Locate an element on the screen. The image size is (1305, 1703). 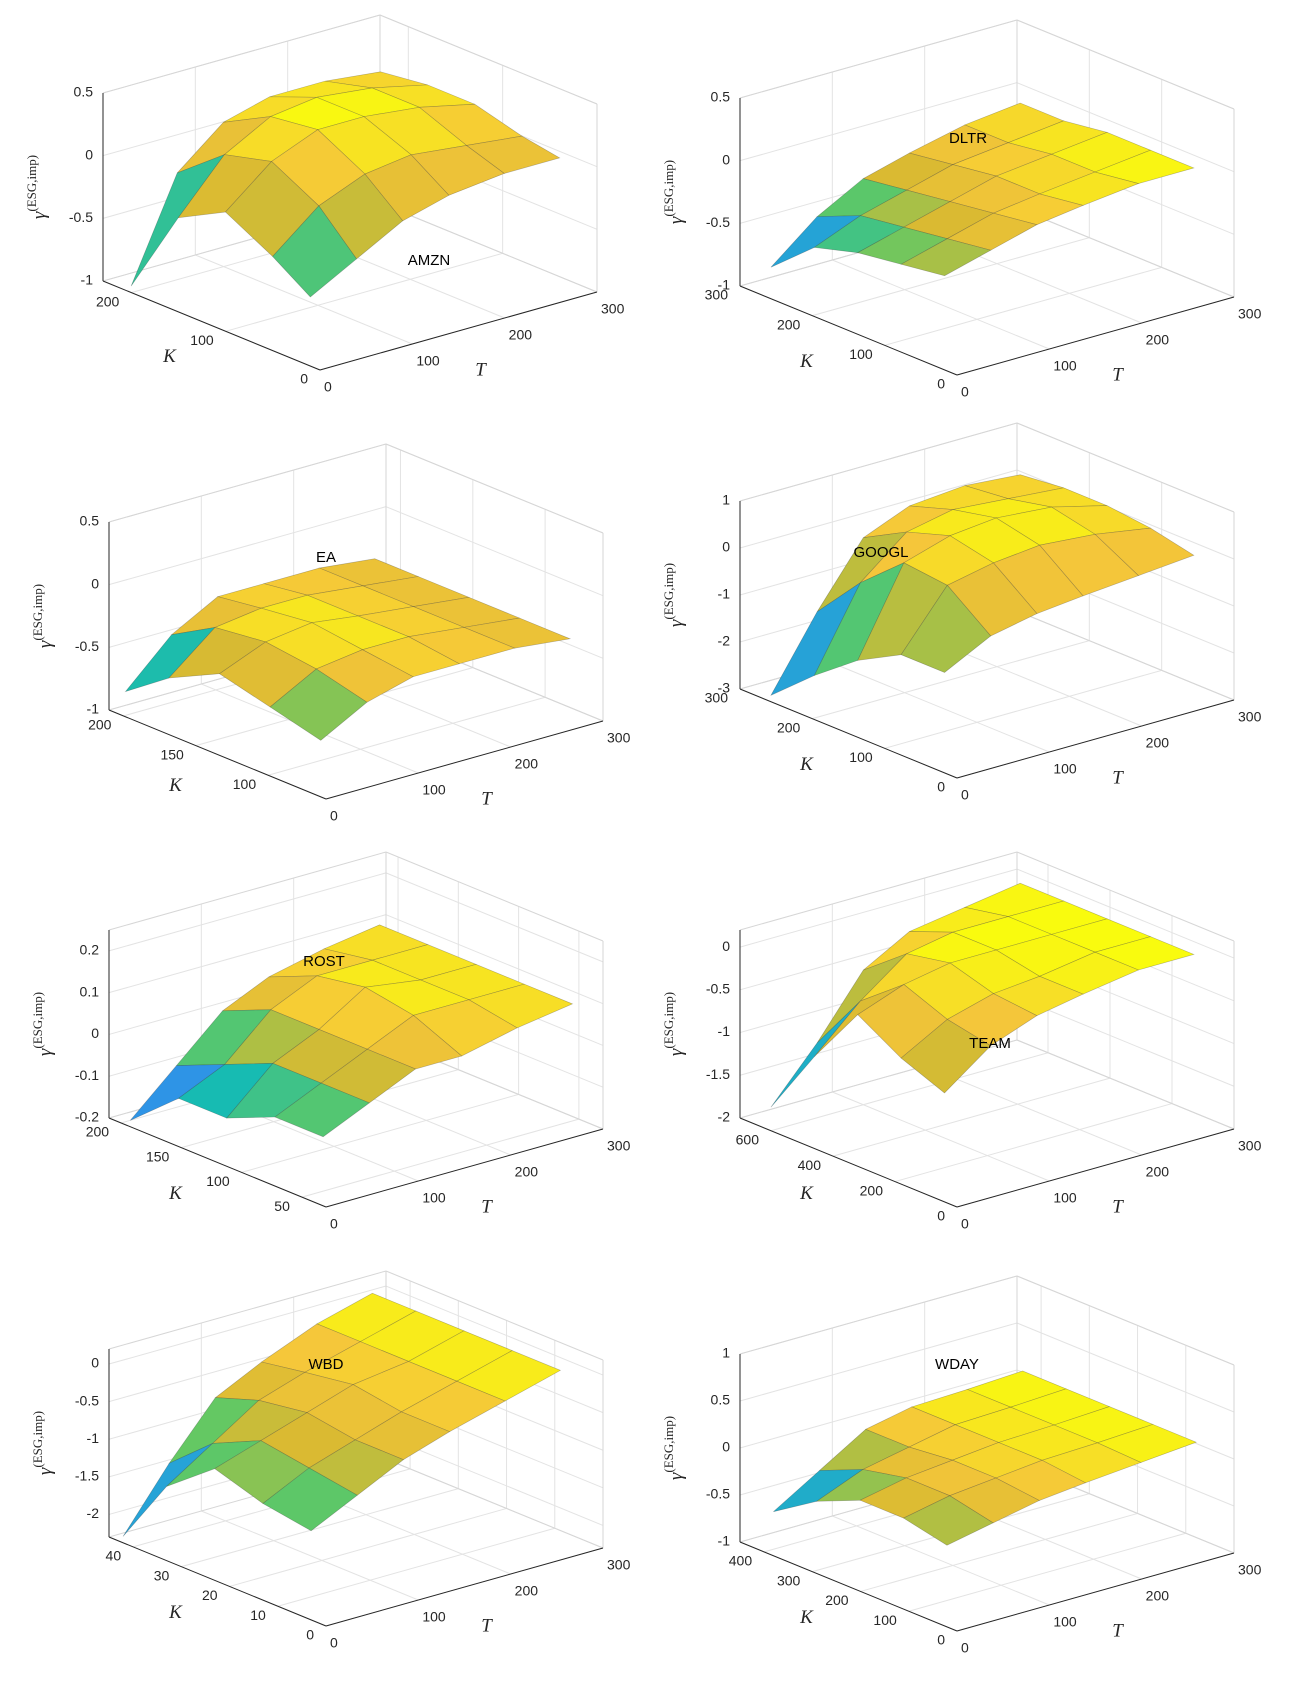
chart-title: DLTR is located at coordinates (968, 138).